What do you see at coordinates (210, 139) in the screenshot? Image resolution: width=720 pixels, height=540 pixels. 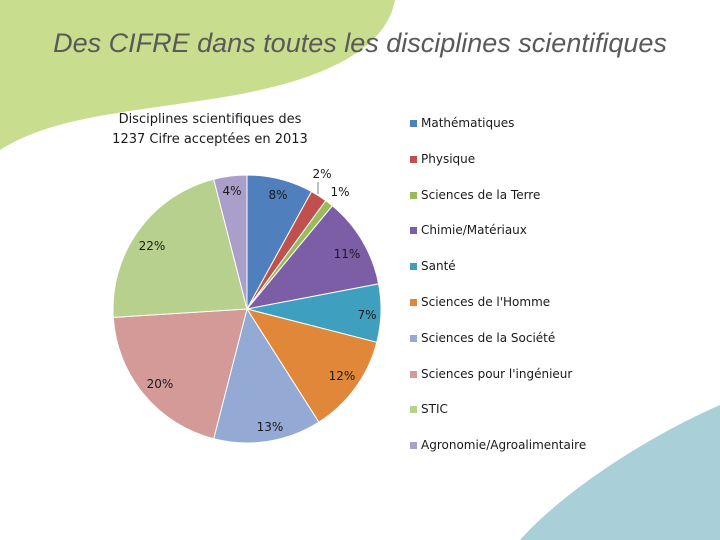 I see `chart-title-line-2: 1237 Cifre acceptées en 2013` at bounding box center [210, 139].